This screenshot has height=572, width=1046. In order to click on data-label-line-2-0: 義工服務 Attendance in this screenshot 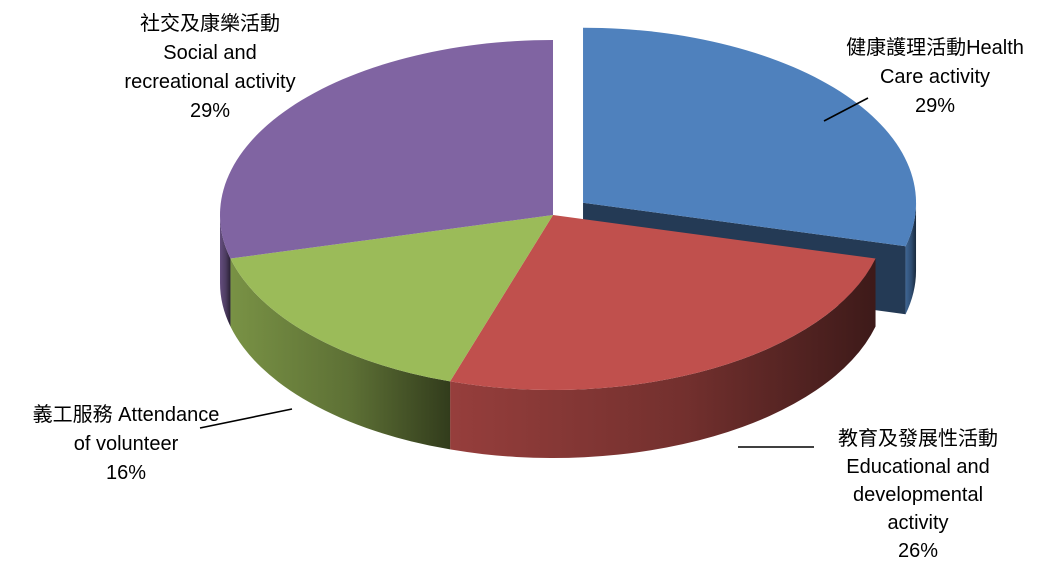, I will do `click(126, 414)`.